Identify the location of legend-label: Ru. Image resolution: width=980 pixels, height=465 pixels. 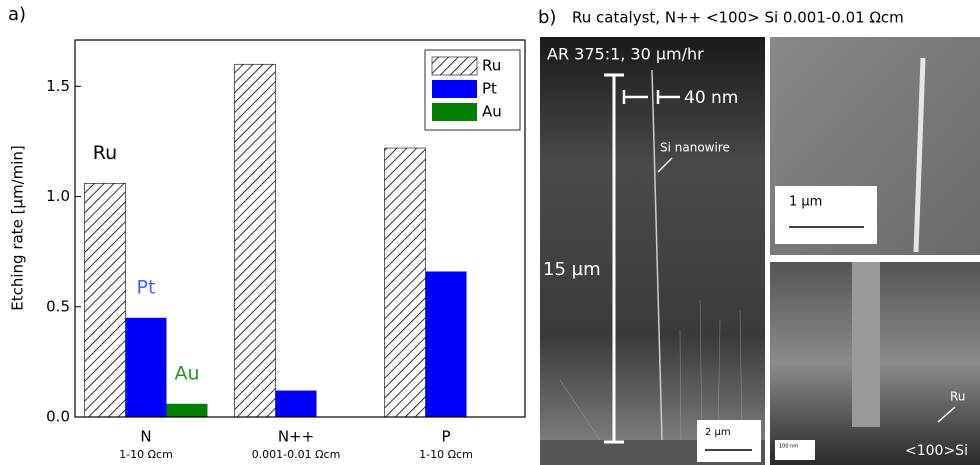
(491, 66).